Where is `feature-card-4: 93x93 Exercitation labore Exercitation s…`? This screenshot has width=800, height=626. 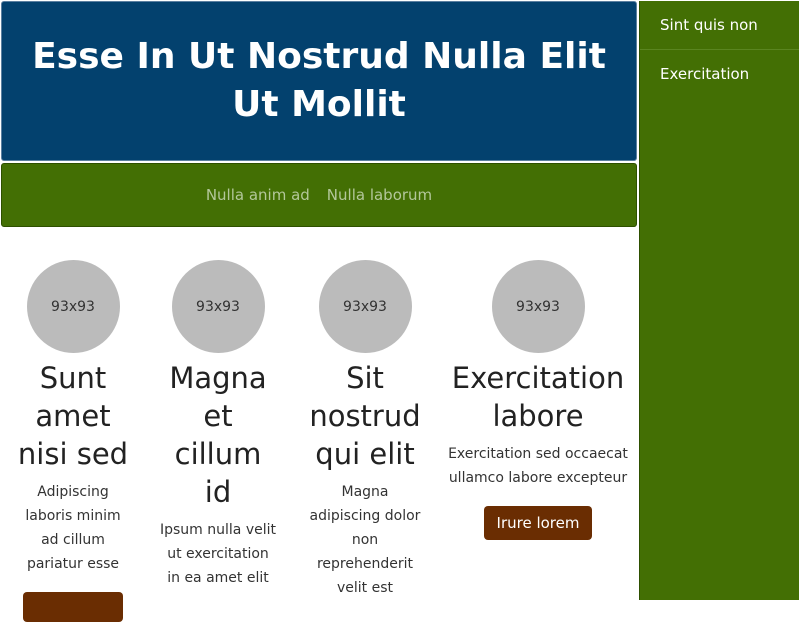 feature-card-4: 93x93 Exercitation labore Exercitation s… is located at coordinates (538, 400).